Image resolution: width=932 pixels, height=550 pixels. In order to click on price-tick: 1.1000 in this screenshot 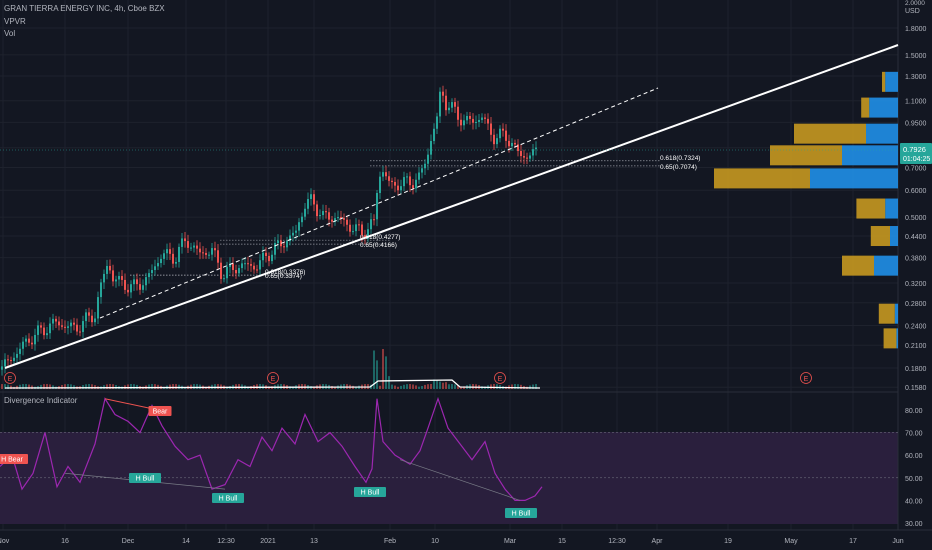, I will do `click(916, 102)`.